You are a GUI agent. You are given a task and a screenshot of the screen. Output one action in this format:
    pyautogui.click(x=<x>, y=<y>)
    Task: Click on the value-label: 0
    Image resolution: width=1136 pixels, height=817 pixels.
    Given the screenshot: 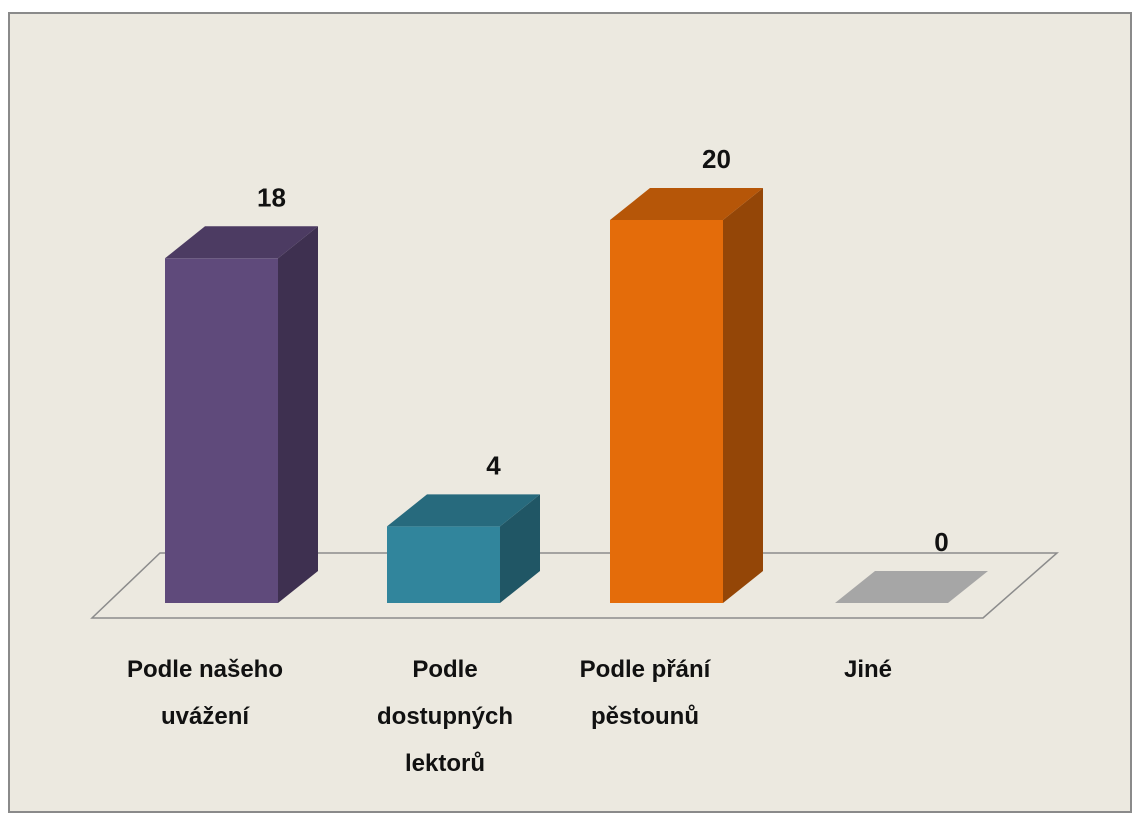 What is the action you would take?
    pyautogui.click(x=941, y=542)
    